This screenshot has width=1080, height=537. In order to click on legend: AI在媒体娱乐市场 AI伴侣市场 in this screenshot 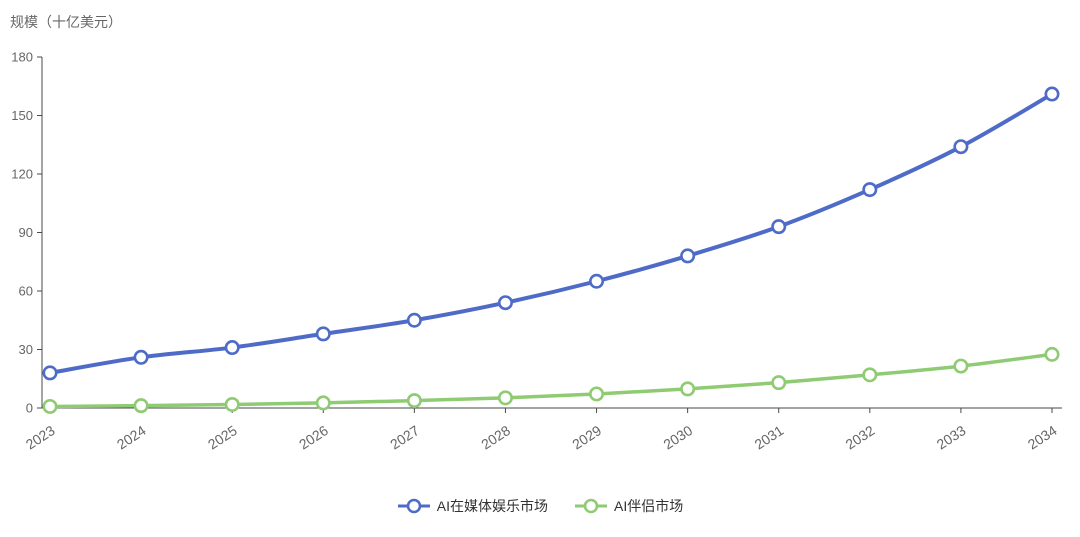, I will do `click(540, 506)`.